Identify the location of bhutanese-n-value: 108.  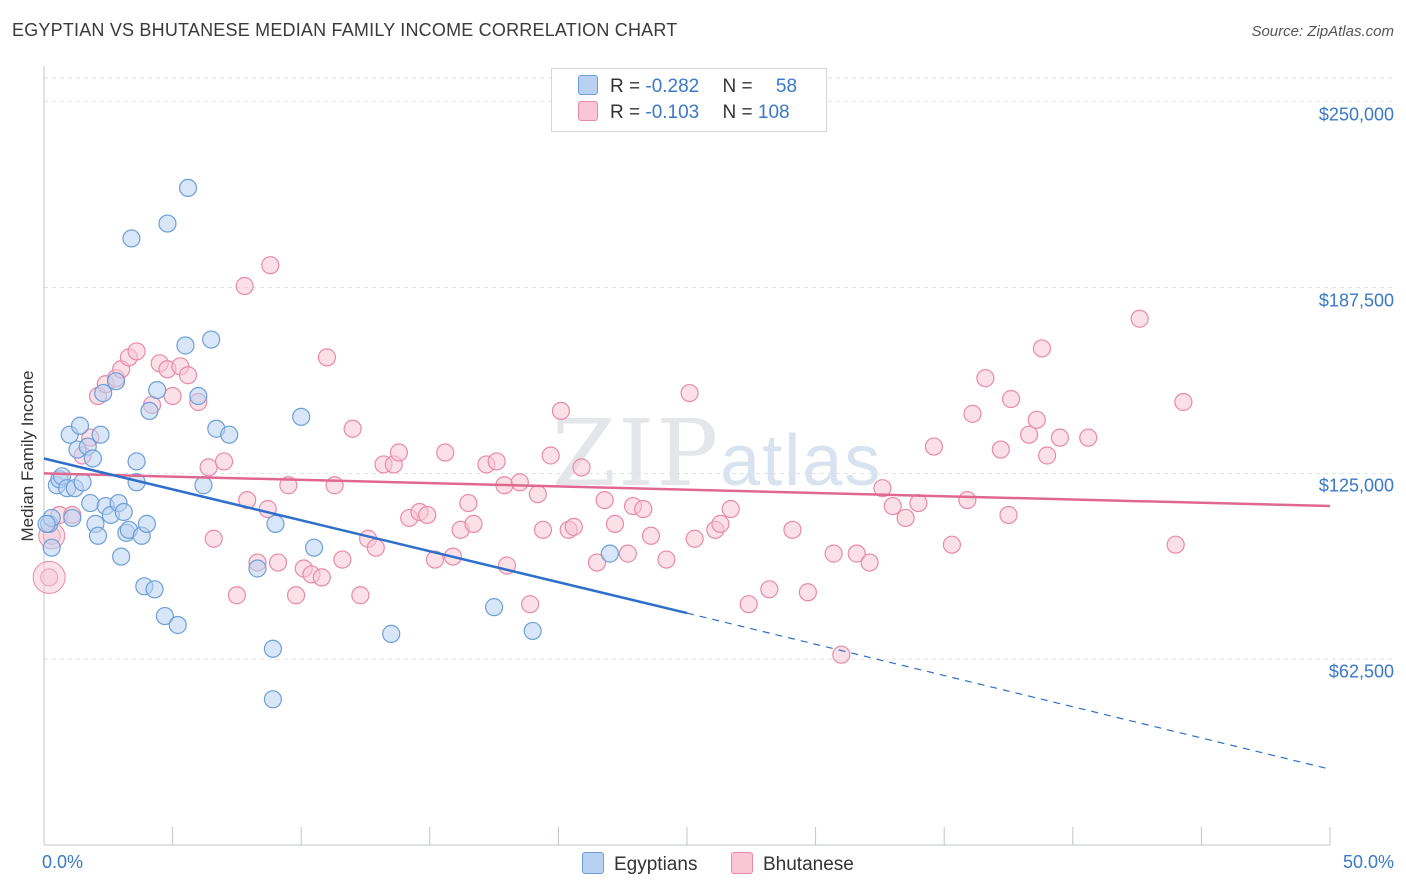
(773, 112).